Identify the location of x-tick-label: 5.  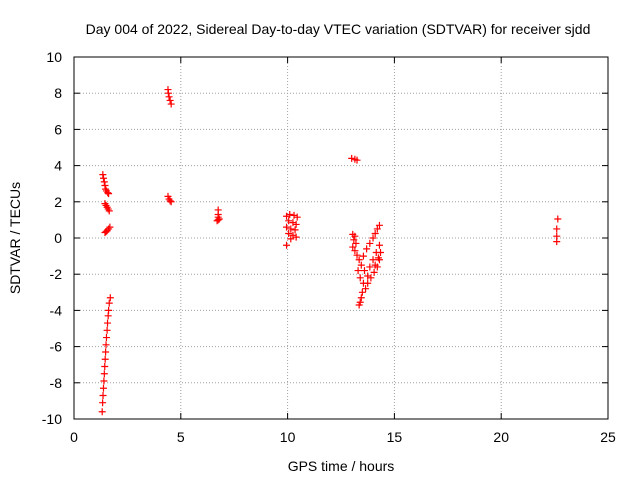
(181, 437).